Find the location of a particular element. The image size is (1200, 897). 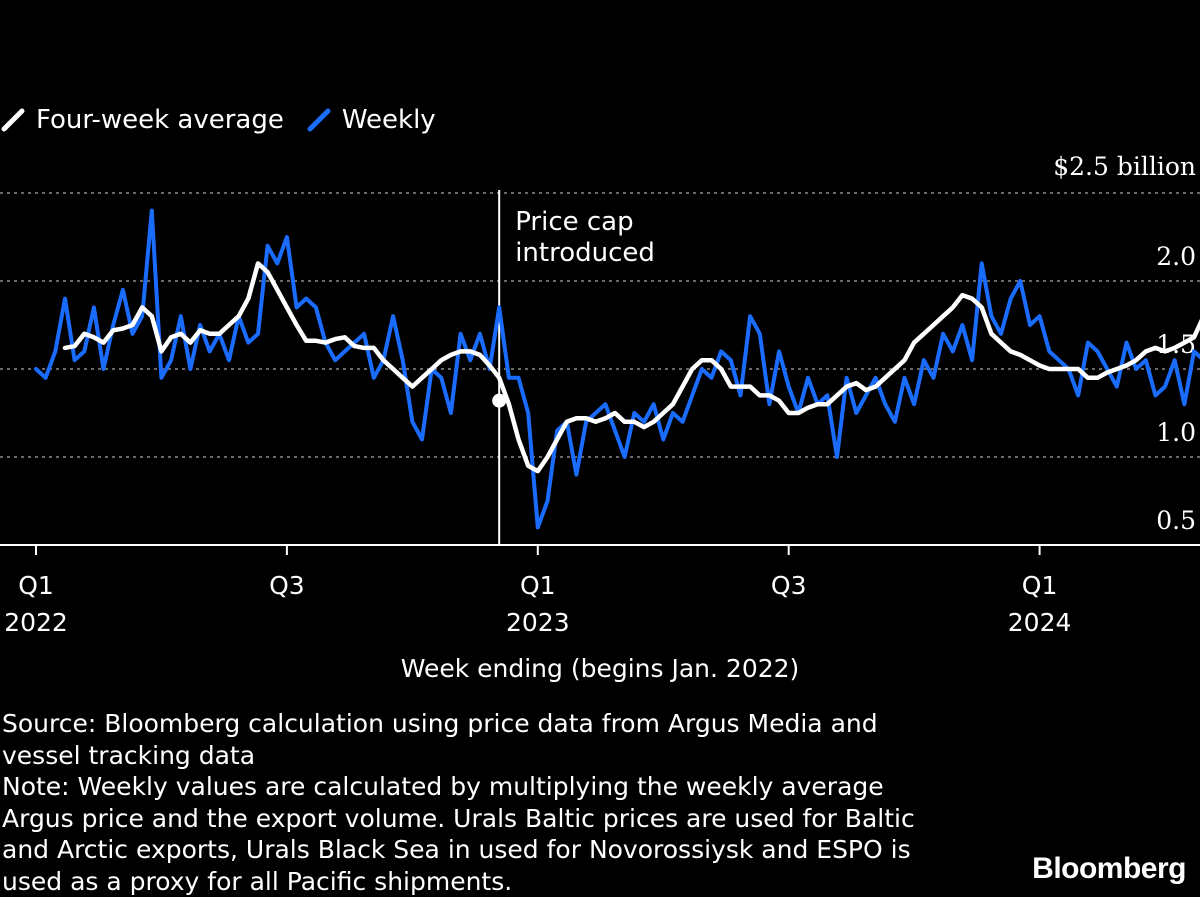

legend-swatch-weekly is located at coordinates (319, 120).